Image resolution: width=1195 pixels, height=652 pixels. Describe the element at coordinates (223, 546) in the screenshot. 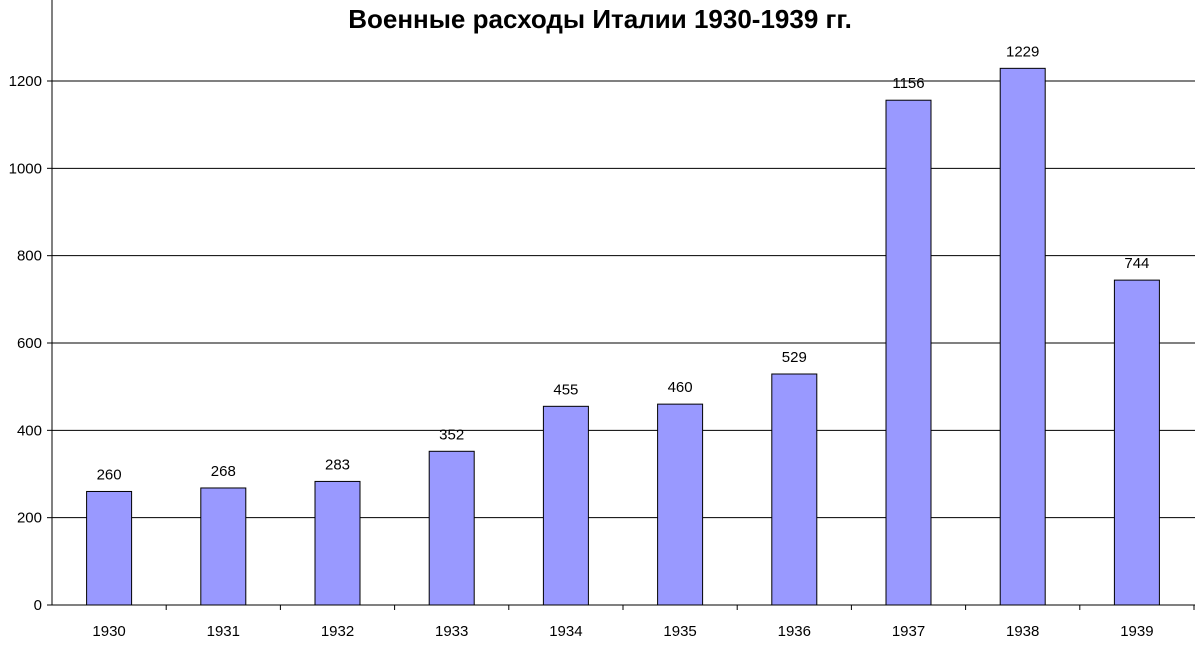

I see `bar-1931` at that location.